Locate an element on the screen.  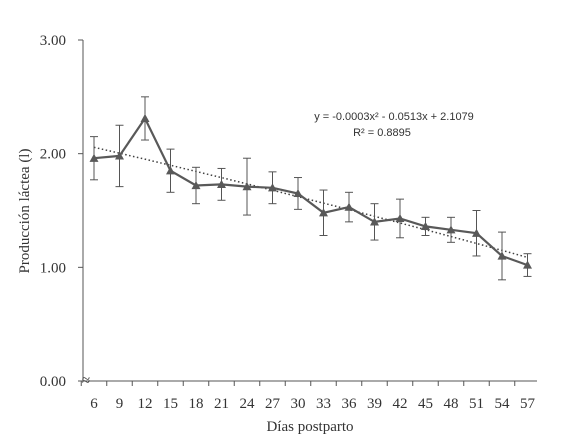
x-tick-label: 30 is located at coordinates (298, 404).